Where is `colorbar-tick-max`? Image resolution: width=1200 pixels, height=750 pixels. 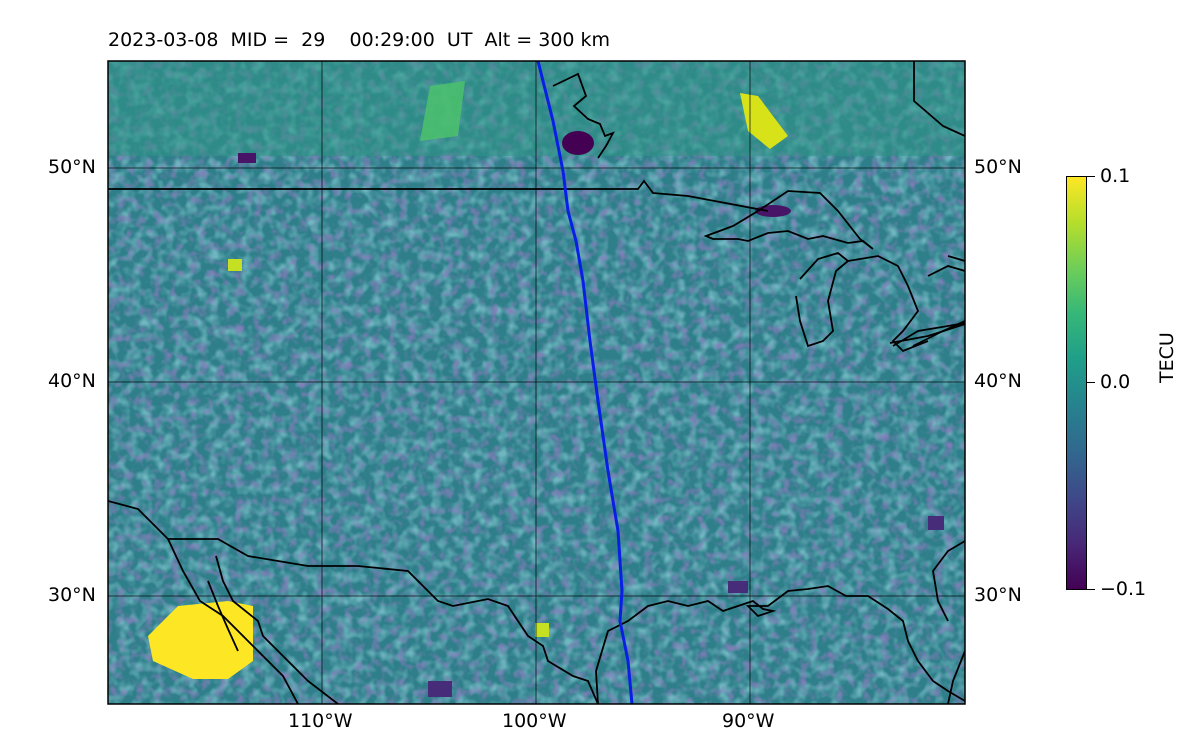
colorbar-tick-max is located at coordinates (1091, 176).